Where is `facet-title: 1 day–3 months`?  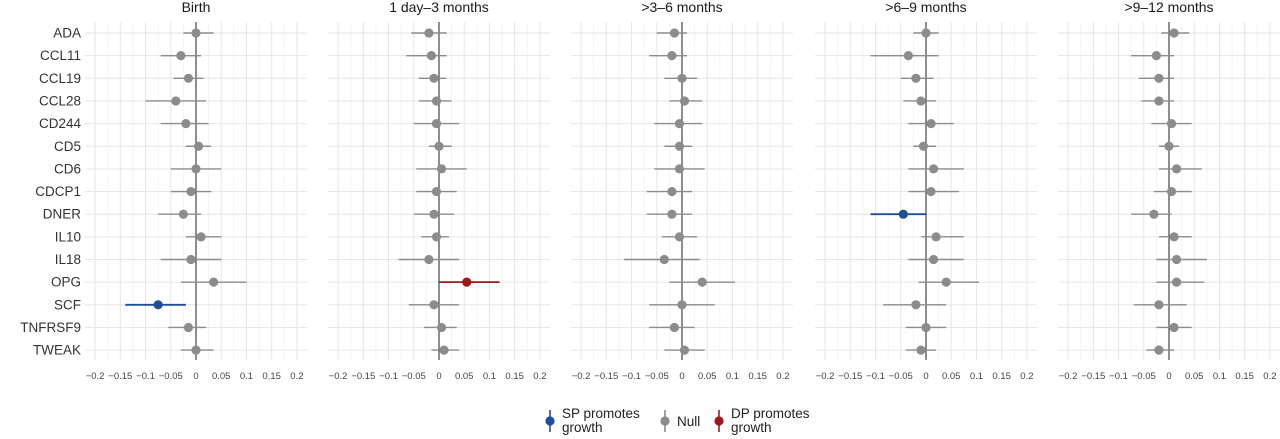
facet-title: 1 day–3 months is located at coordinates (439, 7).